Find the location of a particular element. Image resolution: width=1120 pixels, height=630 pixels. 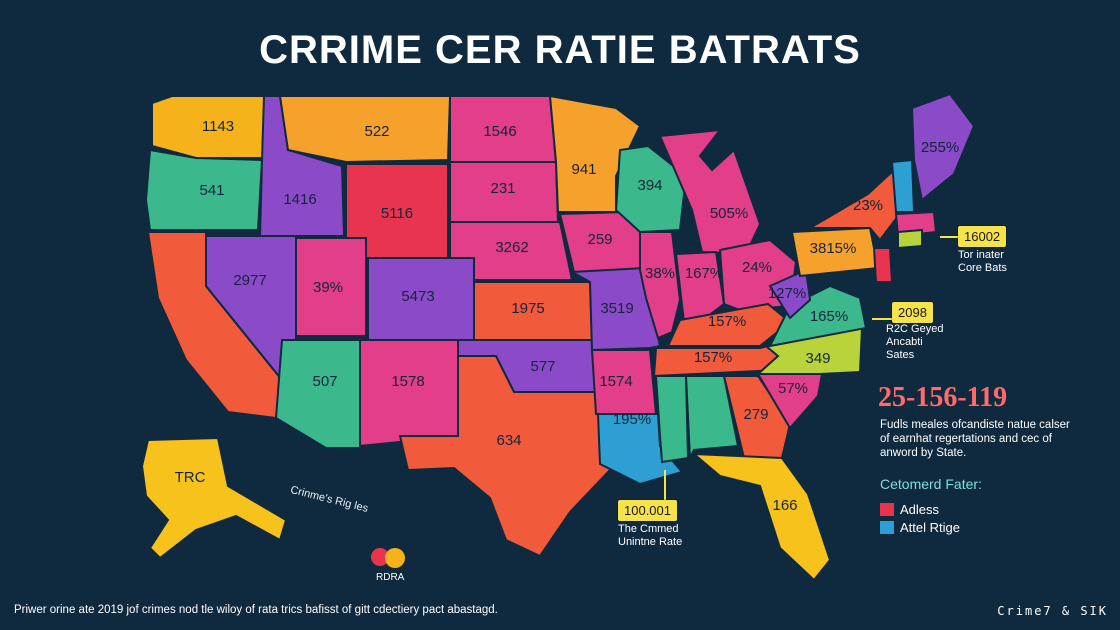

state-label-sd: 231 is located at coordinates (502, 188).